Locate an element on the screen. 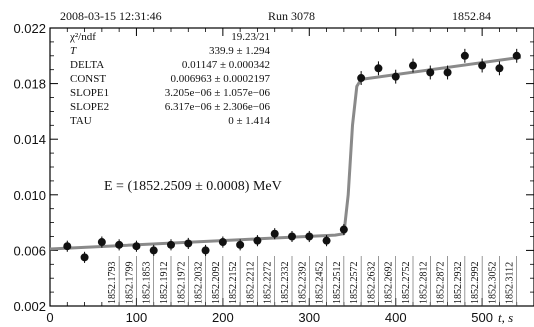  bin-label: 1852.2092 is located at coordinates (216, 283).